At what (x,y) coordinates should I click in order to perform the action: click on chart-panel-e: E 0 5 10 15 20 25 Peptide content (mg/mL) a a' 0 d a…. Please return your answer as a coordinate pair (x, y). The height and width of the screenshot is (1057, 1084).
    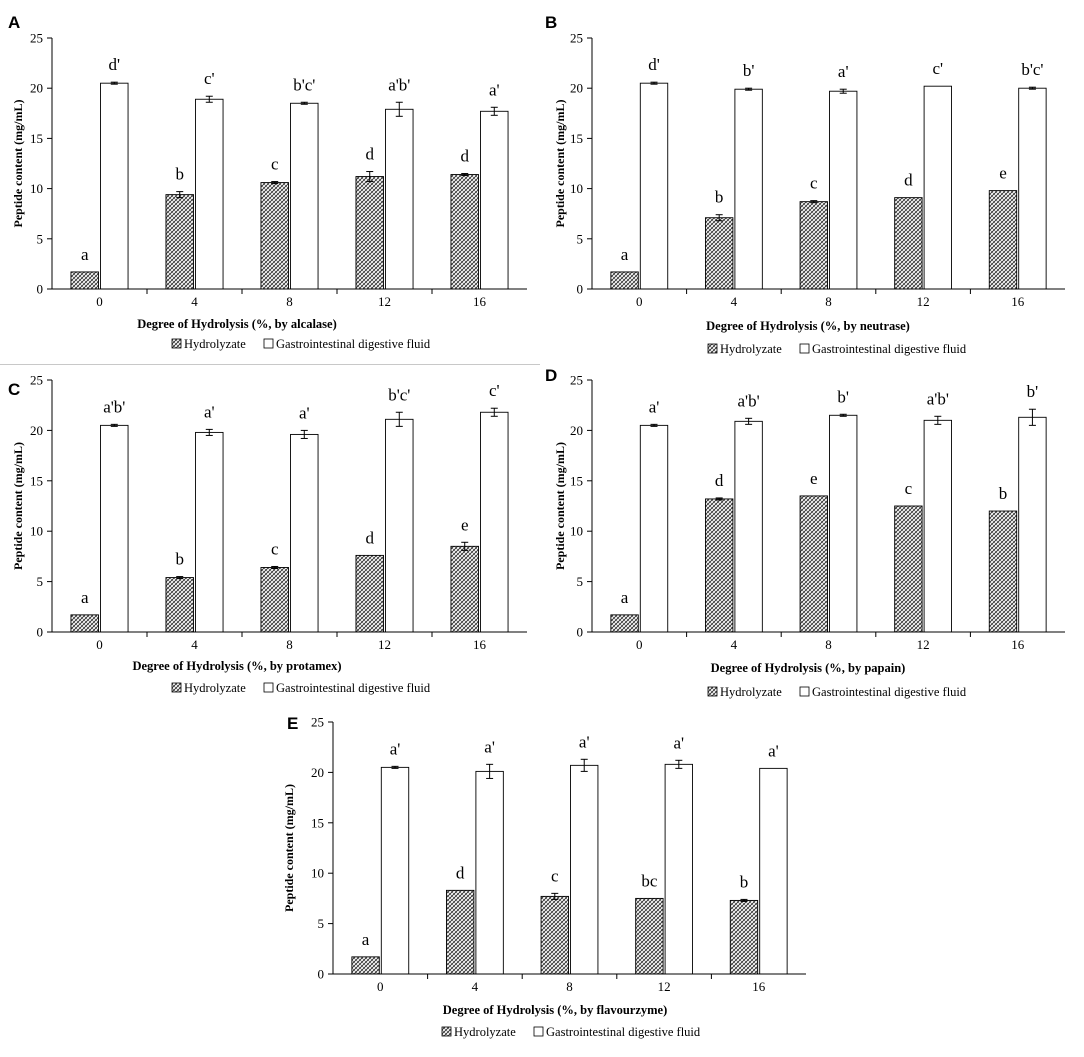
    Looking at the image, I should click on (544, 876).